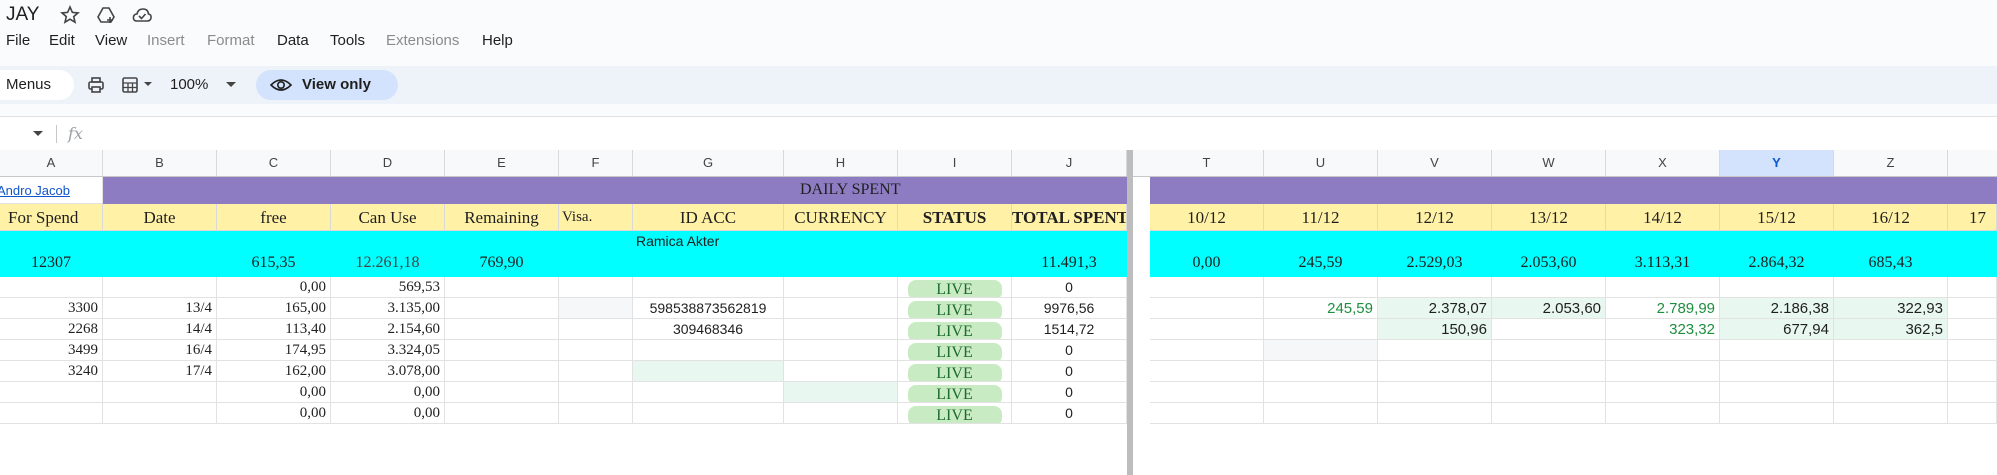 Image resolution: width=1997 pixels, height=475 pixels. Describe the element at coordinates (1891, 163) in the screenshot. I see `column-header-z: Z` at that location.